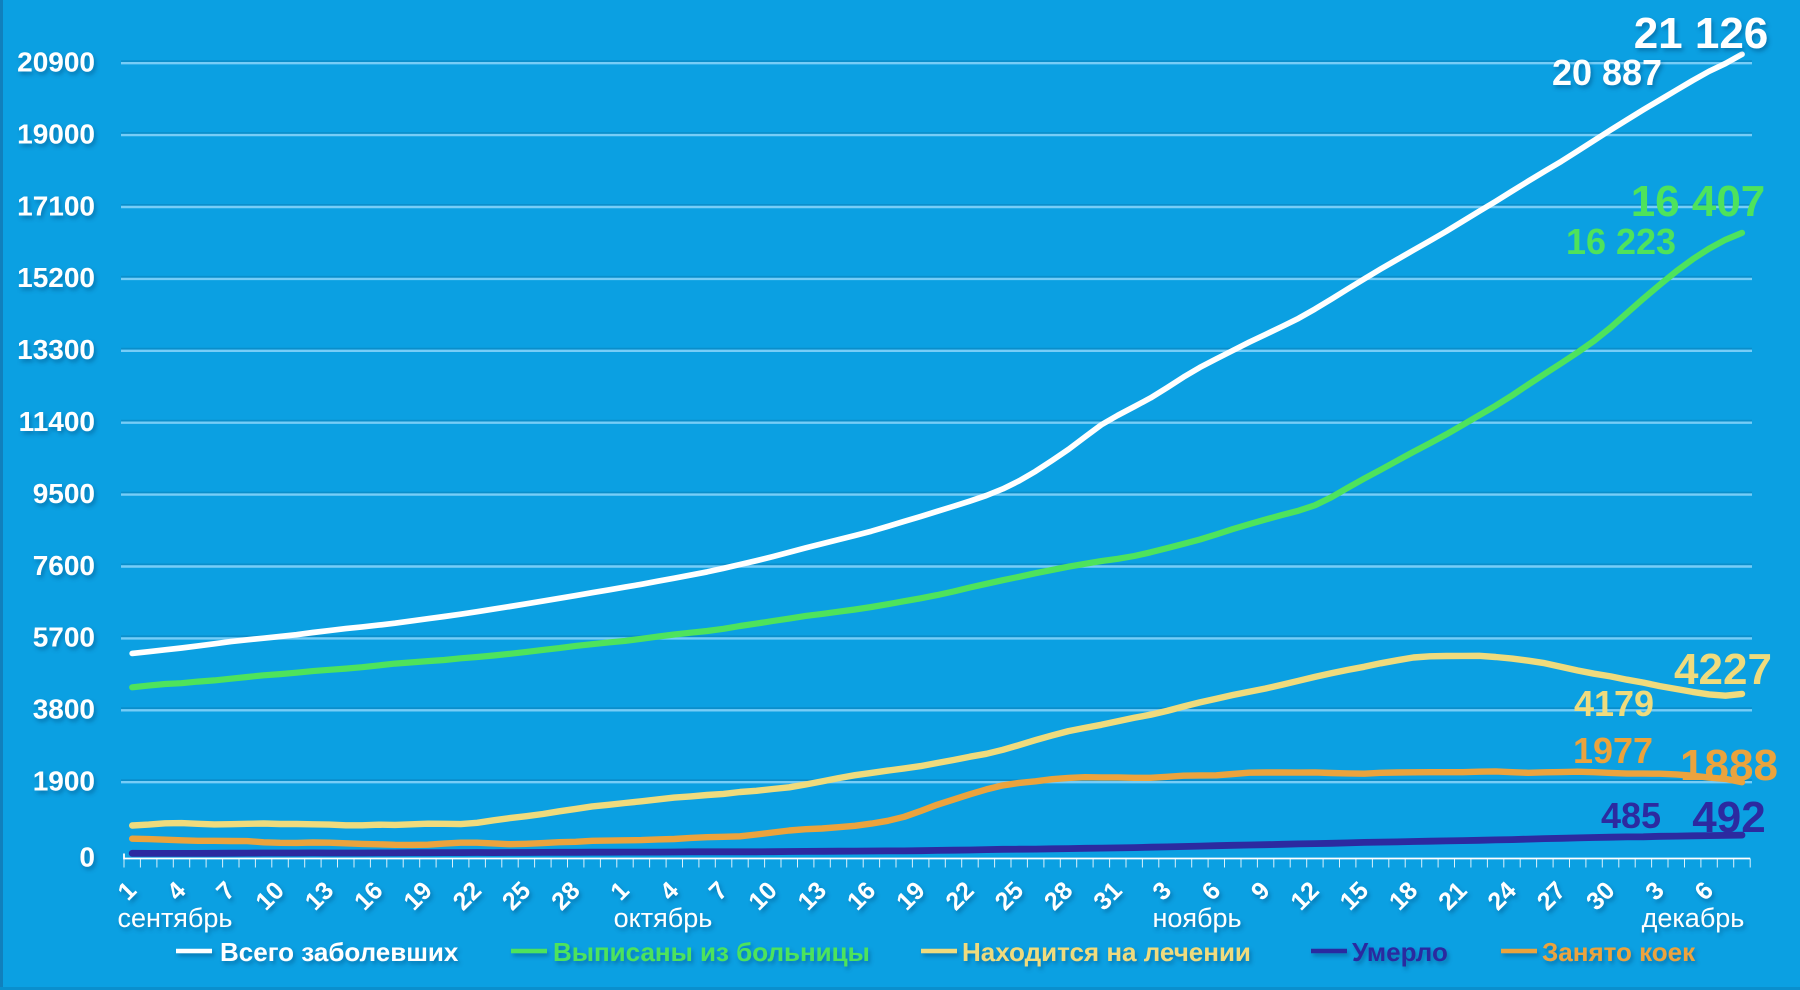 Image resolution: width=1800 pixels, height=990 pixels. Describe the element at coordinates (64, 781) in the screenshot. I see `svg-text: 1900` at that location.